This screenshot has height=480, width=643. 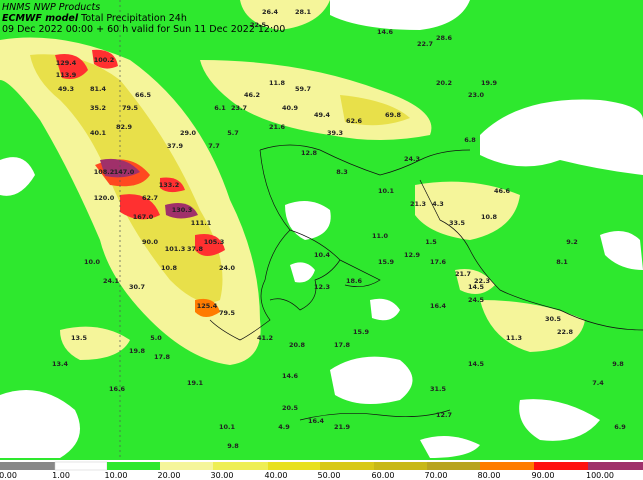 I want to click on value-label: 49.3, so click(x=66, y=89).